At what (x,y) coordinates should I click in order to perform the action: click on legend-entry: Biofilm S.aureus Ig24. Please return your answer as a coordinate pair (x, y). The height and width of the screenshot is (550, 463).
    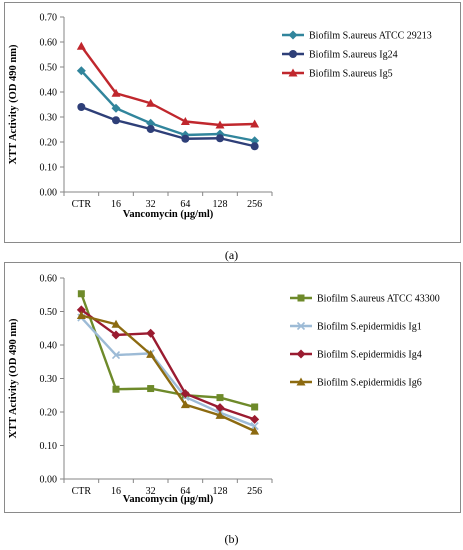
    Looking at the image, I should click on (340, 55).